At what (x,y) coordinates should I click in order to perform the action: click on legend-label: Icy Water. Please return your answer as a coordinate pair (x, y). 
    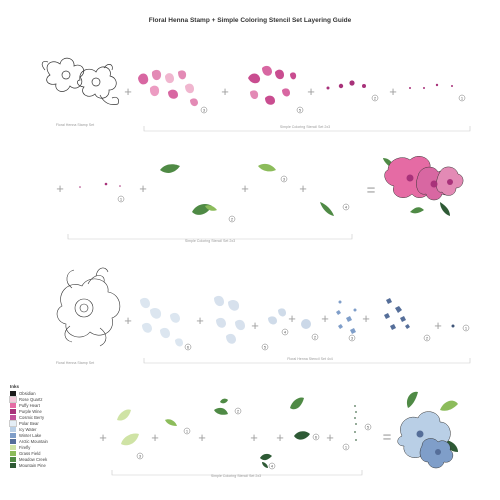
    Looking at the image, I should click on (28, 429).